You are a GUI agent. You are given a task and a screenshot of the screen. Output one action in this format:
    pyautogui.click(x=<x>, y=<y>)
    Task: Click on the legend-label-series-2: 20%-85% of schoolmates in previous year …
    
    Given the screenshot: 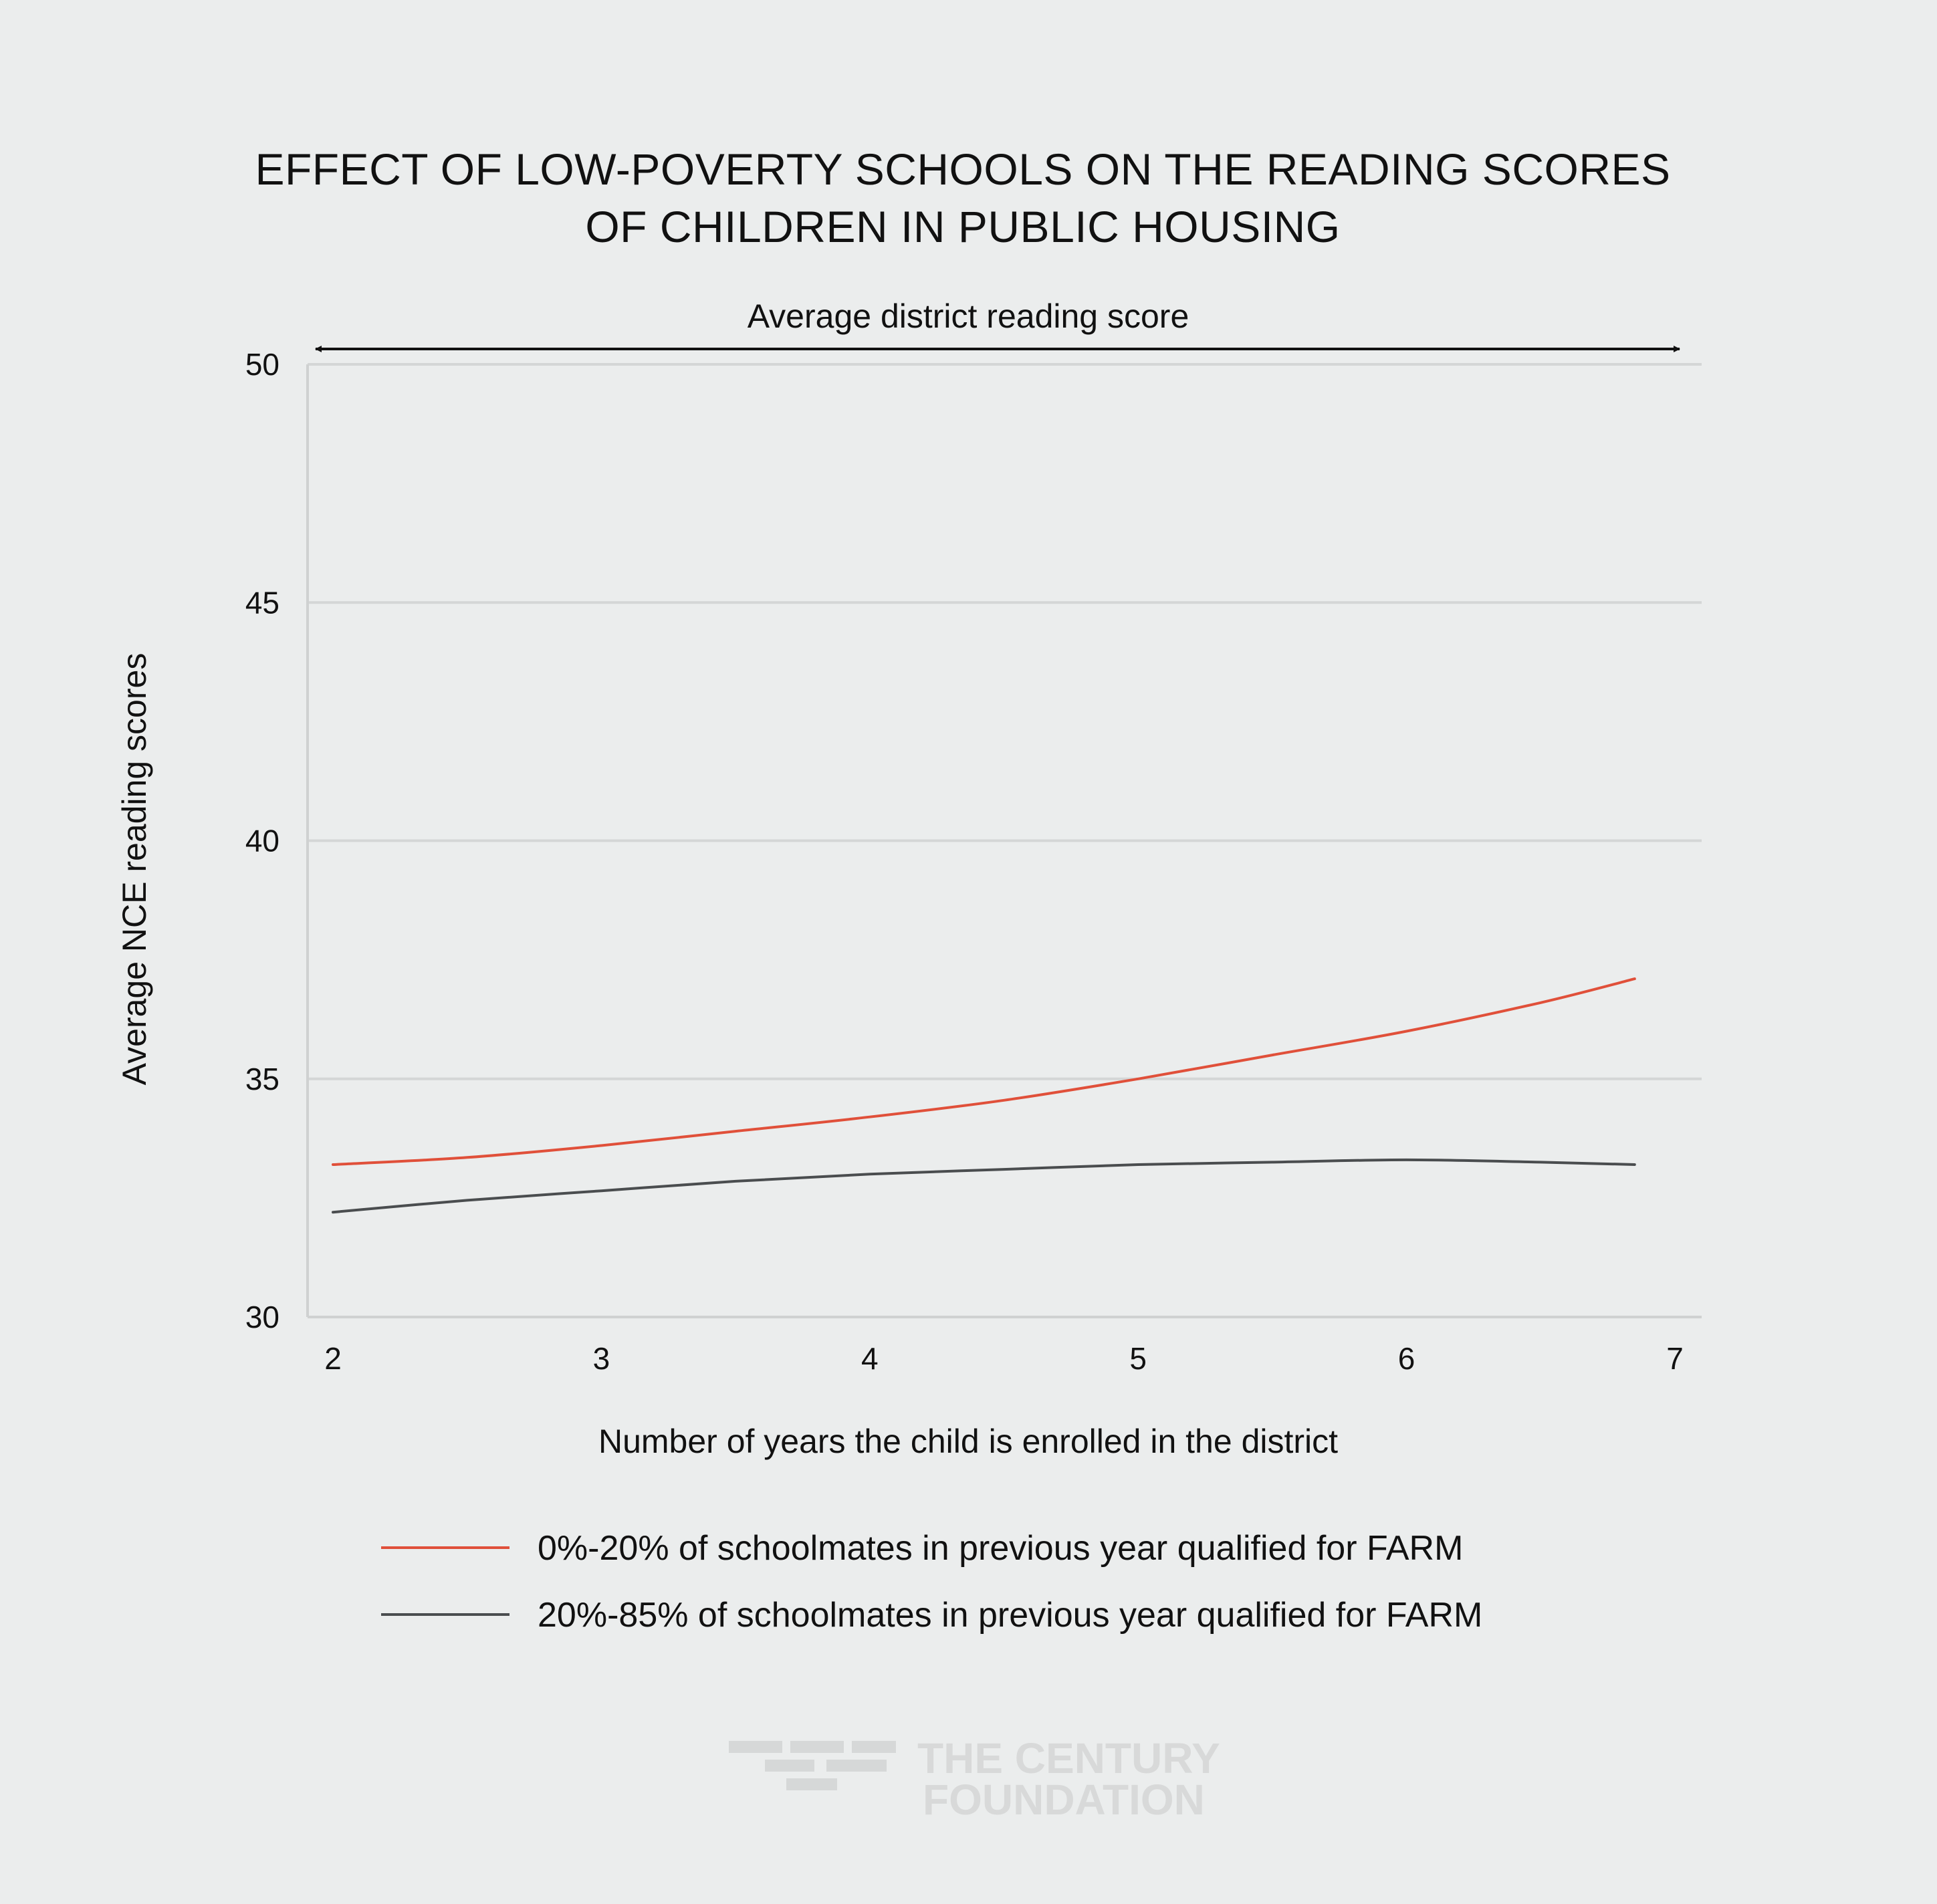 What is the action you would take?
    pyautogui.click(x=1010, y=1615)
    